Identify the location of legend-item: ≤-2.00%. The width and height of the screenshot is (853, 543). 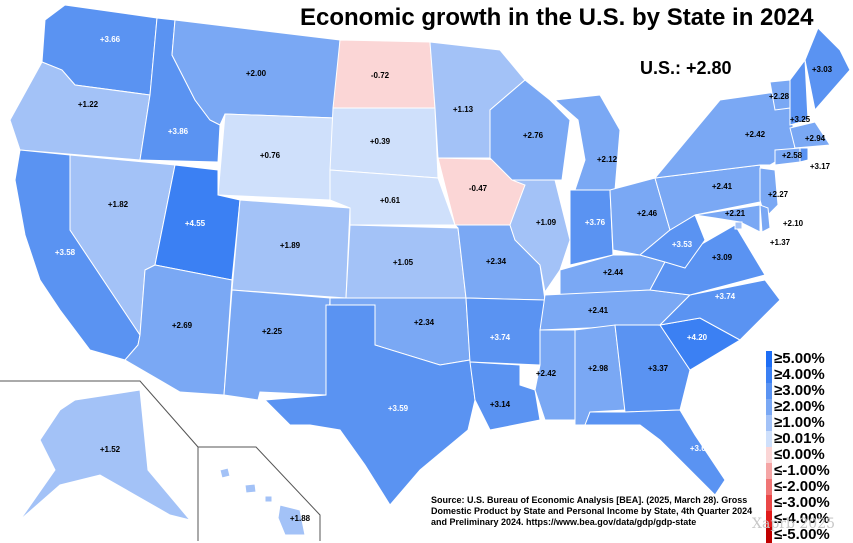
(808, 487).